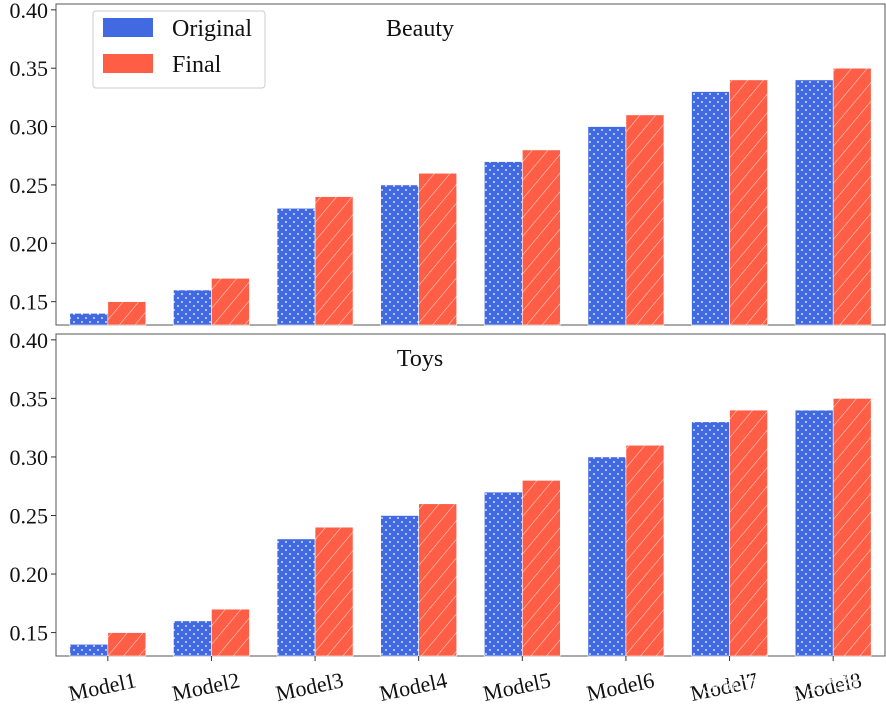 The width and height of the screenshot is (886, 714). Describe the element at coordinates (420, 29) in the screenshot. I see `panel-title: Beauty` at that location.